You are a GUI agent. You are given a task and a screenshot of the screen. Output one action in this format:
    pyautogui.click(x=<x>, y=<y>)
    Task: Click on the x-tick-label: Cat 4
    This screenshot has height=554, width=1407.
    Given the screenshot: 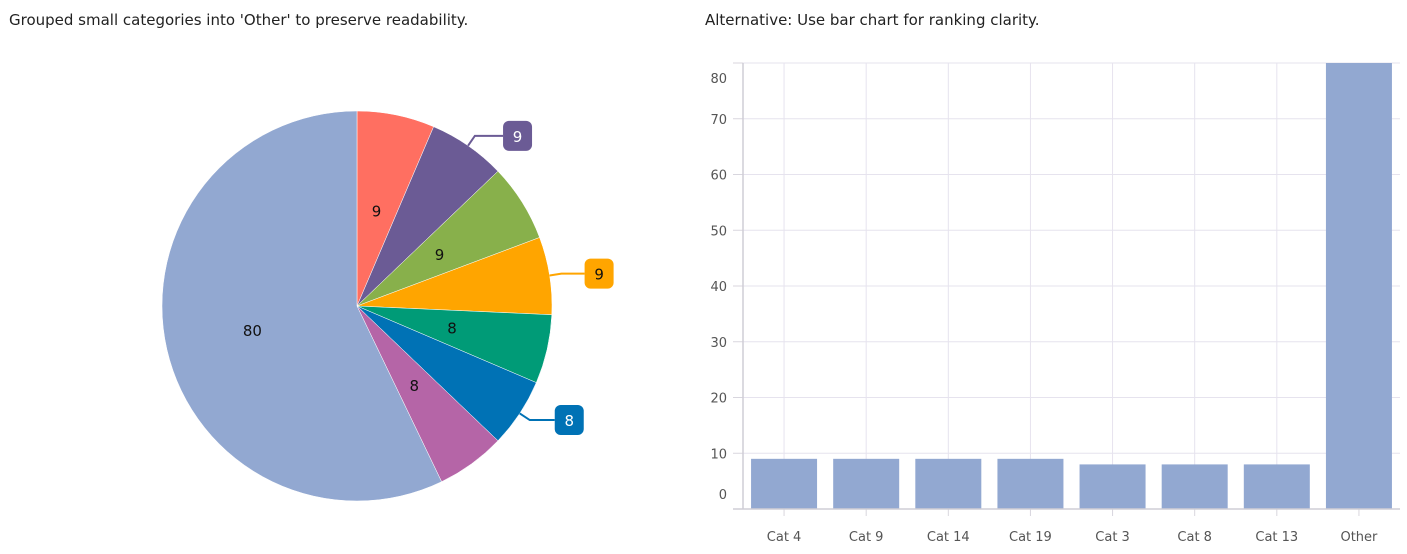 What is the action you would take?
    pyautogui.click(x=784, y=537)
    